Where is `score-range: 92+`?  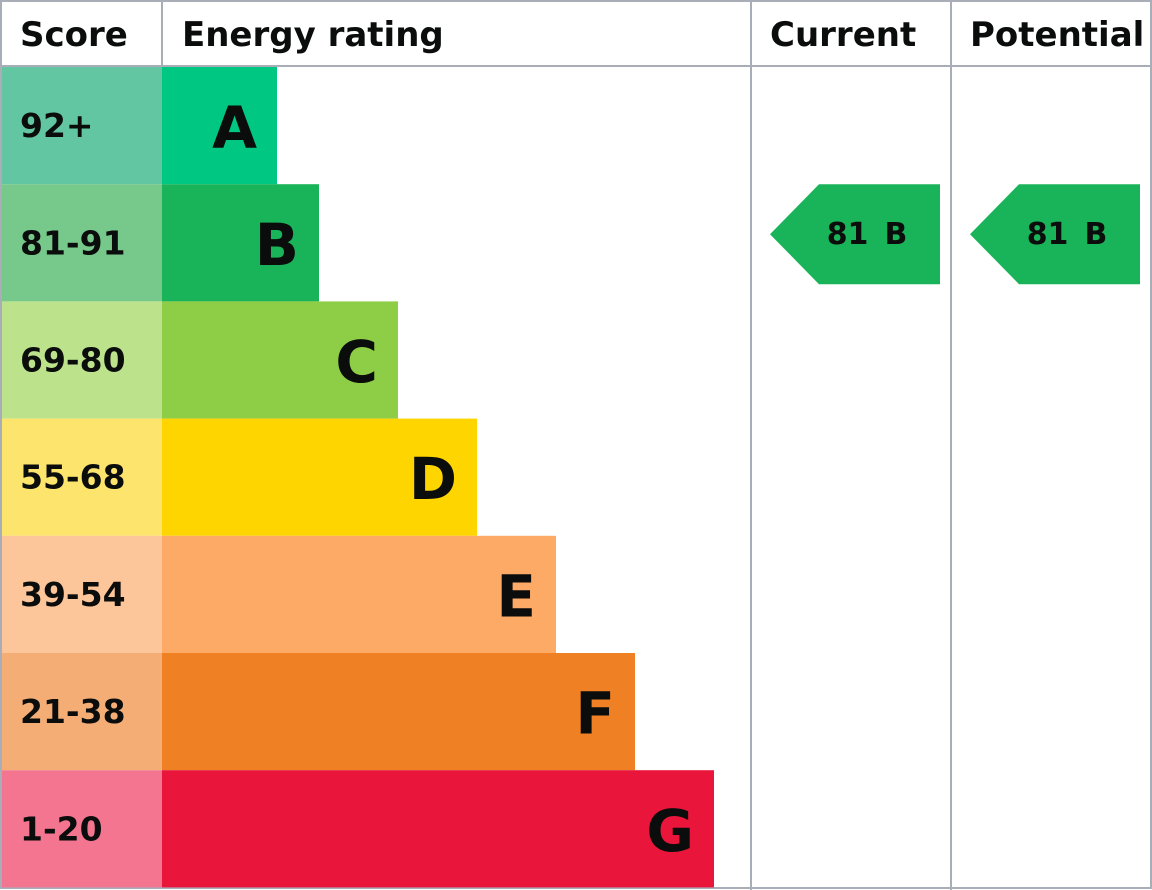 score-range: 92+ is located at coordinates (57, 125).